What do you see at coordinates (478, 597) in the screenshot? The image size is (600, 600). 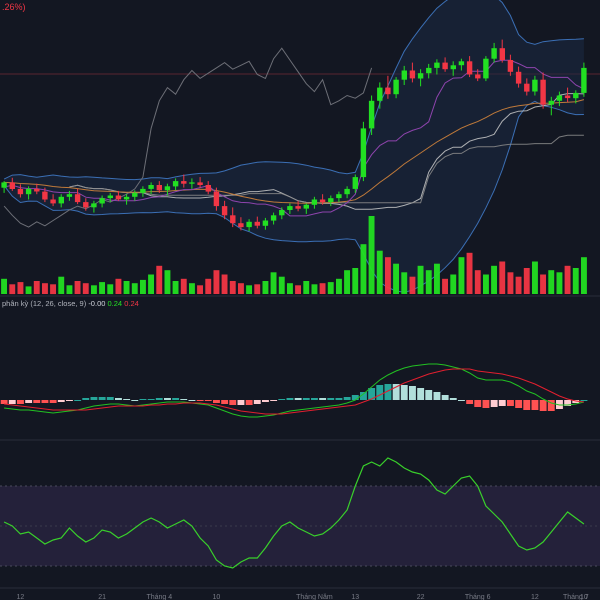 I see `x-axis-tick-label: Tháng 6` at bounding box center [478, 597].